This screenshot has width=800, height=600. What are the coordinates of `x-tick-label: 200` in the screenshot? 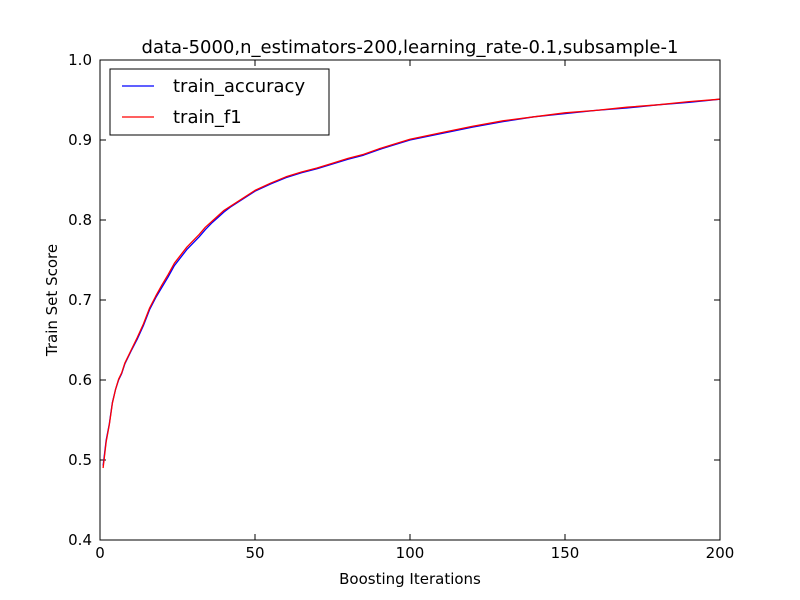 It's located at (720, 553).